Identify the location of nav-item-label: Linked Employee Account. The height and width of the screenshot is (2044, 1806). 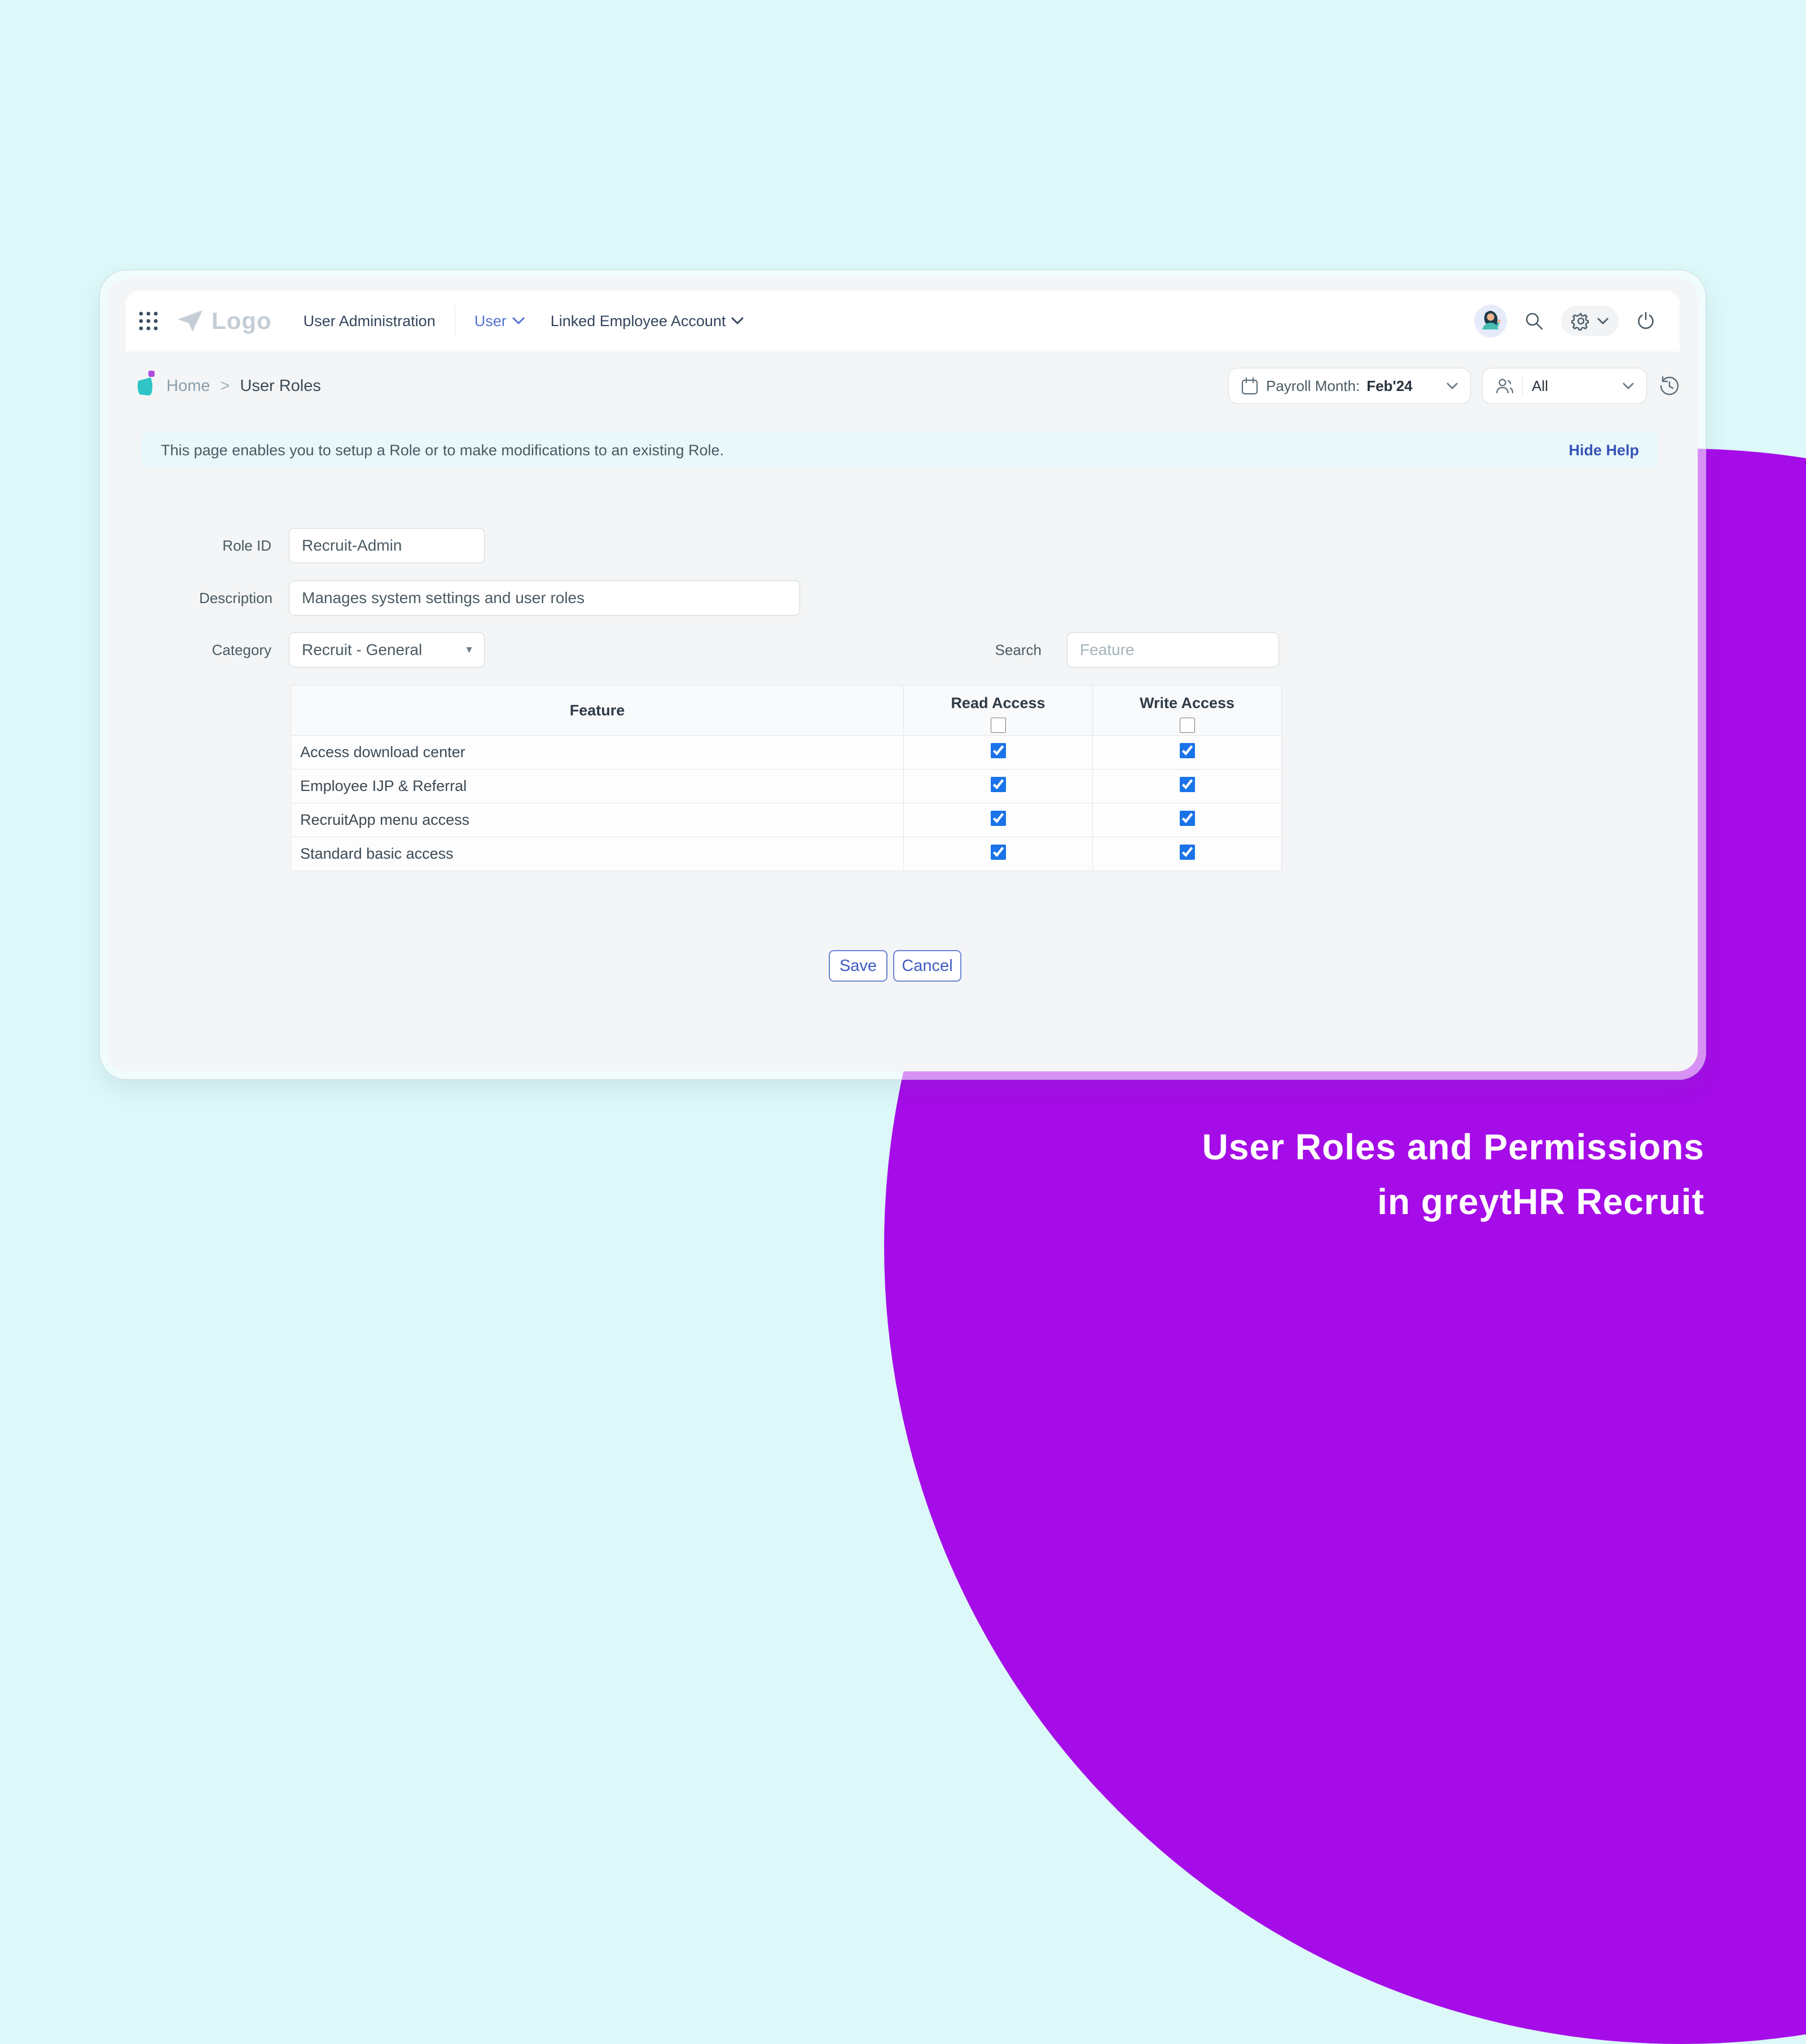
(638, 320).